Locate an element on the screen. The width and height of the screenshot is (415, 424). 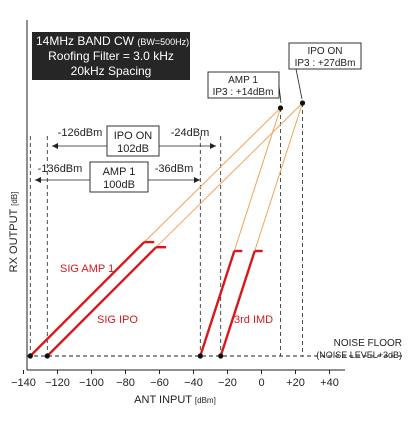
amp1-dr-to: -36dBm is located at coordinates (174, 169).